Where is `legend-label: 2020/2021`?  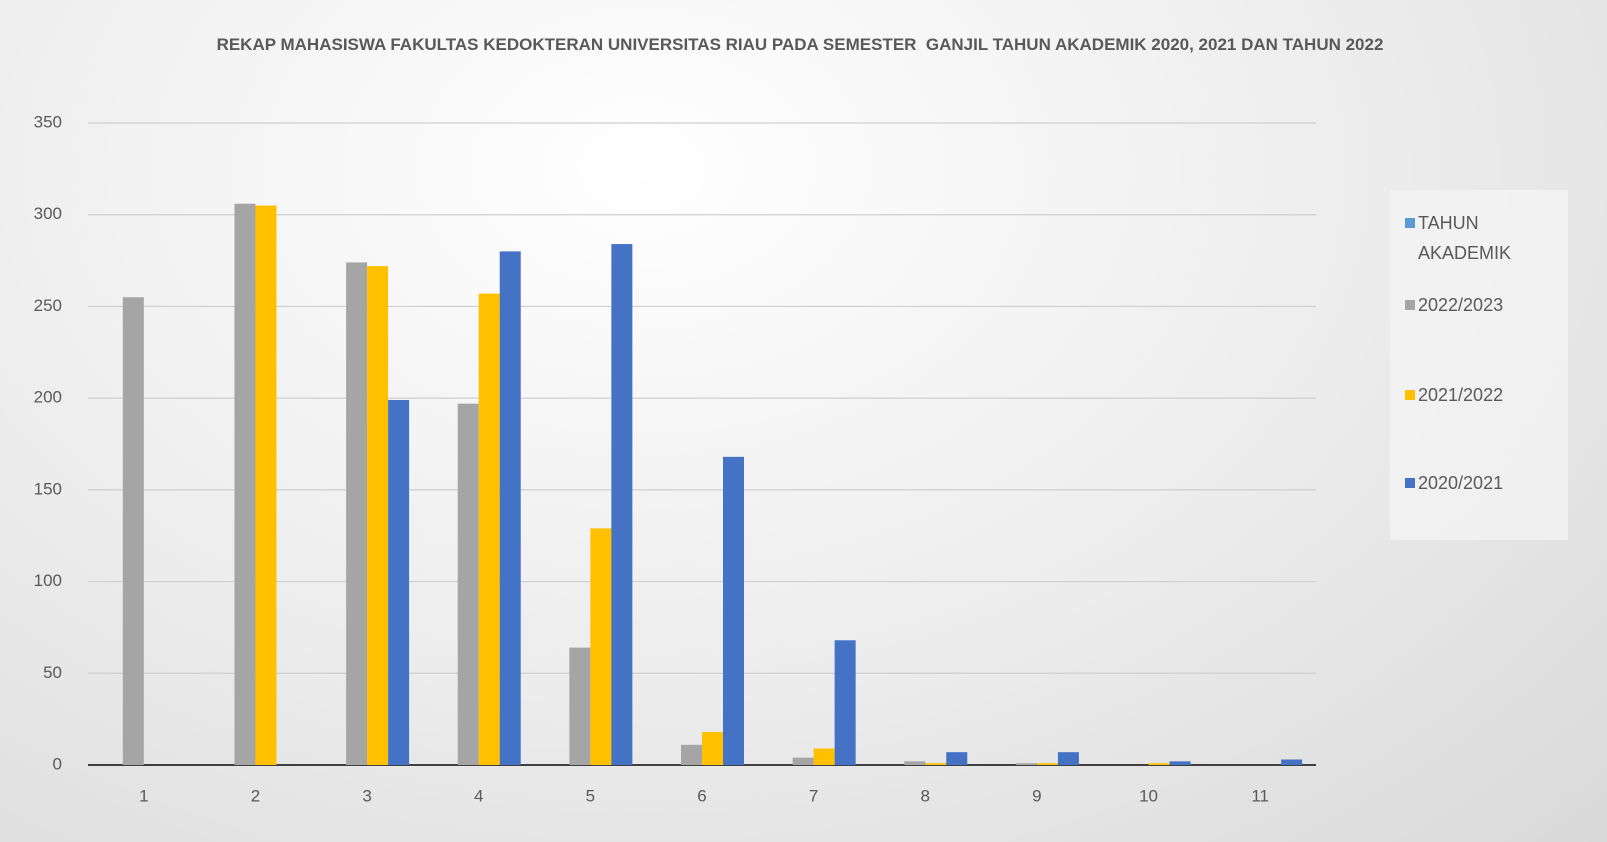
legend-label: 2020/2021 is located at coordinates (1461, 483).